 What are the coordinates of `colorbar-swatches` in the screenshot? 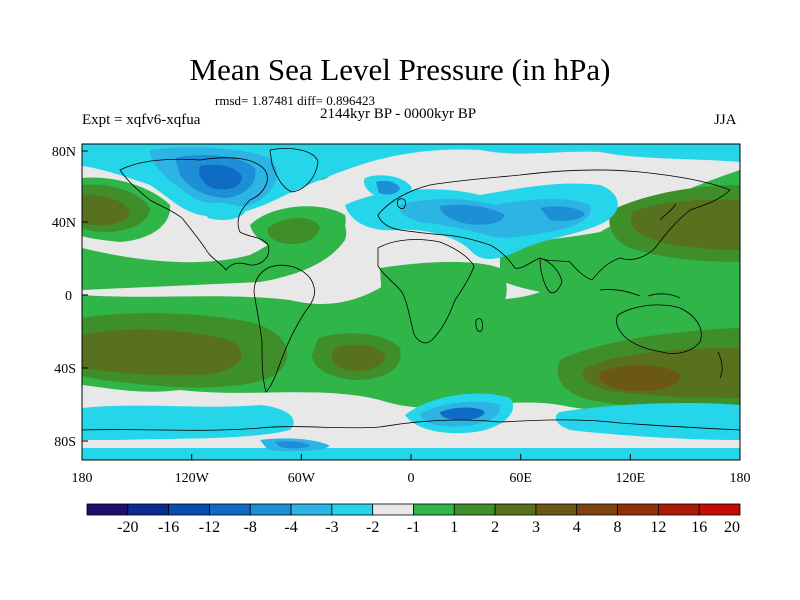 It's located at (413, 509).